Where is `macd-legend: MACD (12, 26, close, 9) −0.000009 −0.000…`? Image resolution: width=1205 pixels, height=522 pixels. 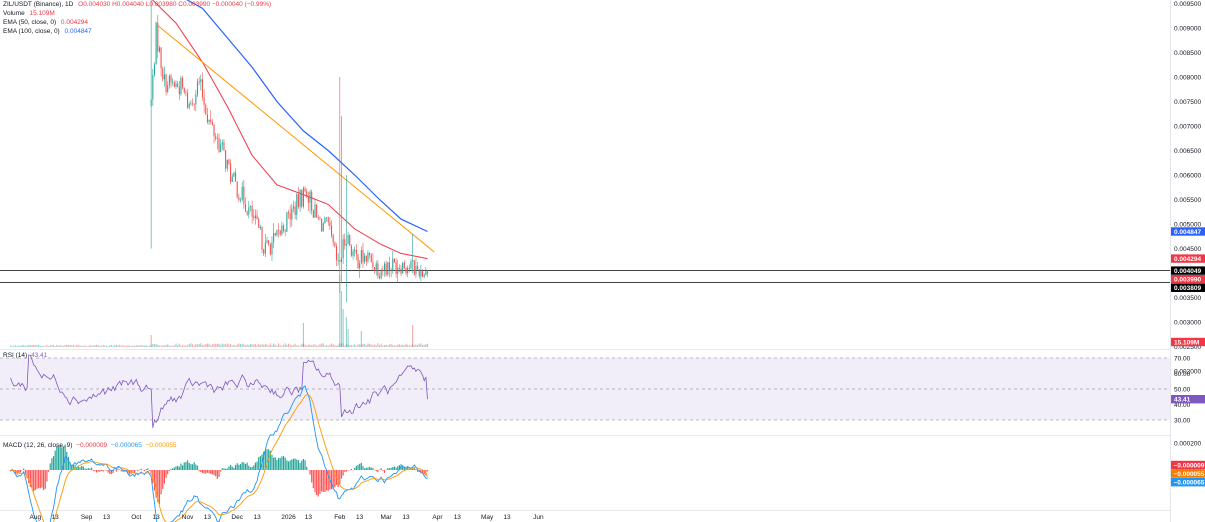 macd-legend: MACD (12, 26, close, 9) −0.000009 −0.000… is located at coordinates (90, 445).